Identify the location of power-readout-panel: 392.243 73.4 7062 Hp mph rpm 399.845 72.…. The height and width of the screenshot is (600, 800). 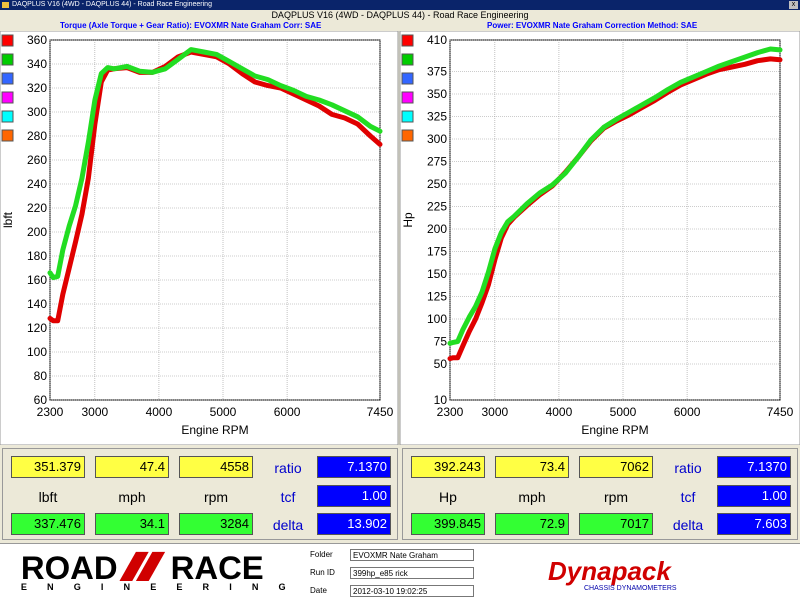
(600, 494).